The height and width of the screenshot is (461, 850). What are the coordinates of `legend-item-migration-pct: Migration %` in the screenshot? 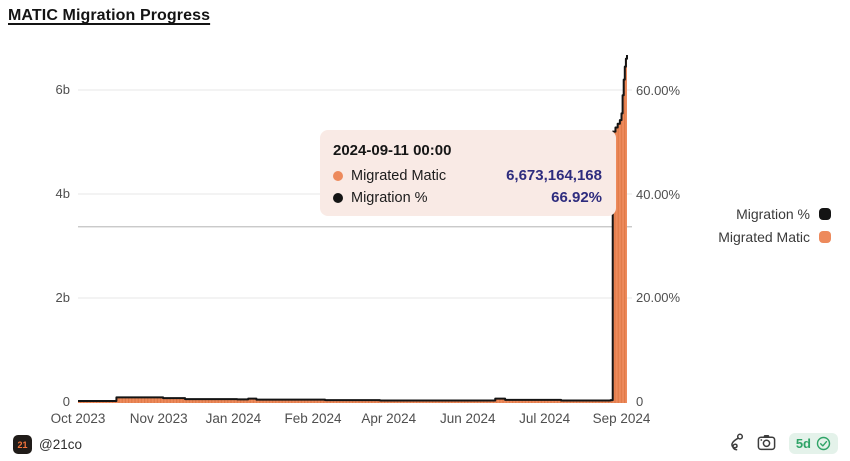 It's located at (783, 213).